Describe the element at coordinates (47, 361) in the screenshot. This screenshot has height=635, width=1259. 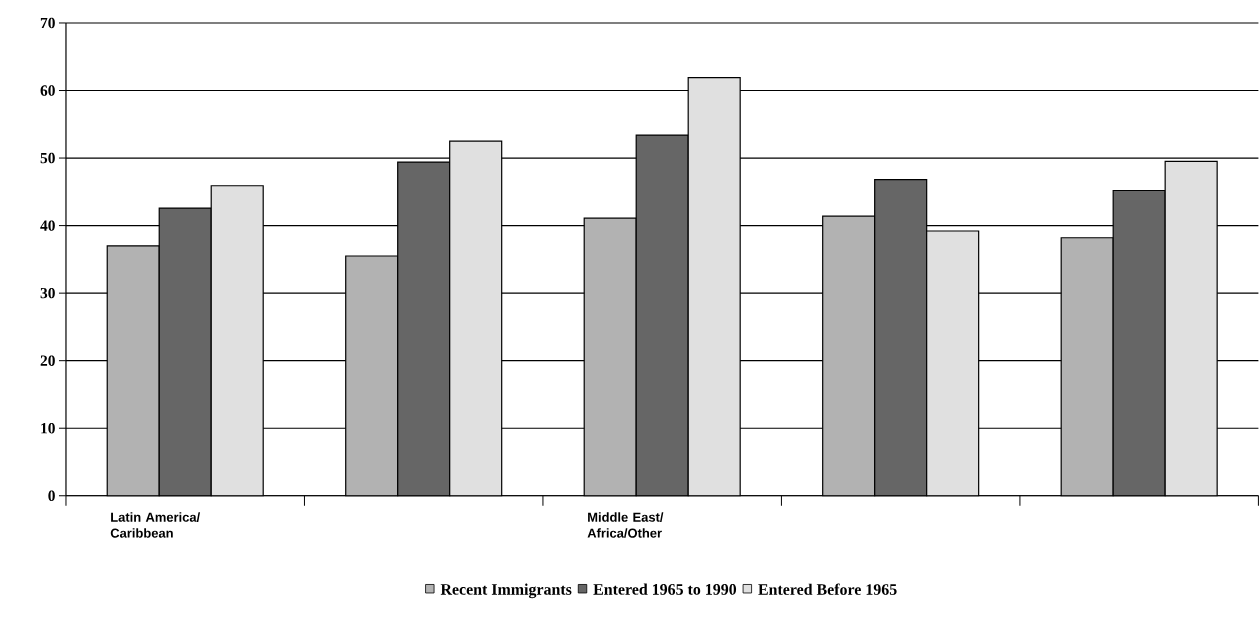
I see `y-tick-label: 20` at that location.